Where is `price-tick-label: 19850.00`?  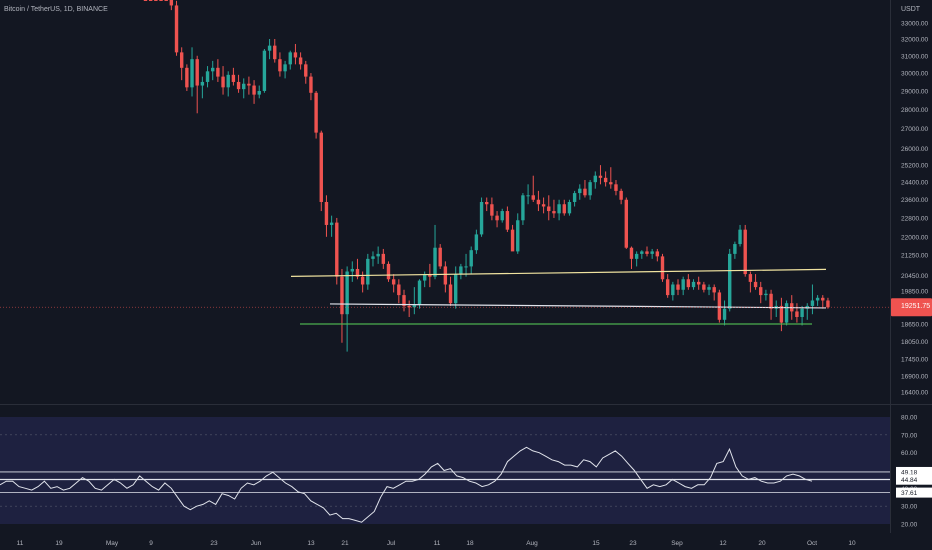 price-tick-label: 19850.00 is located at coordinates (914, 292).